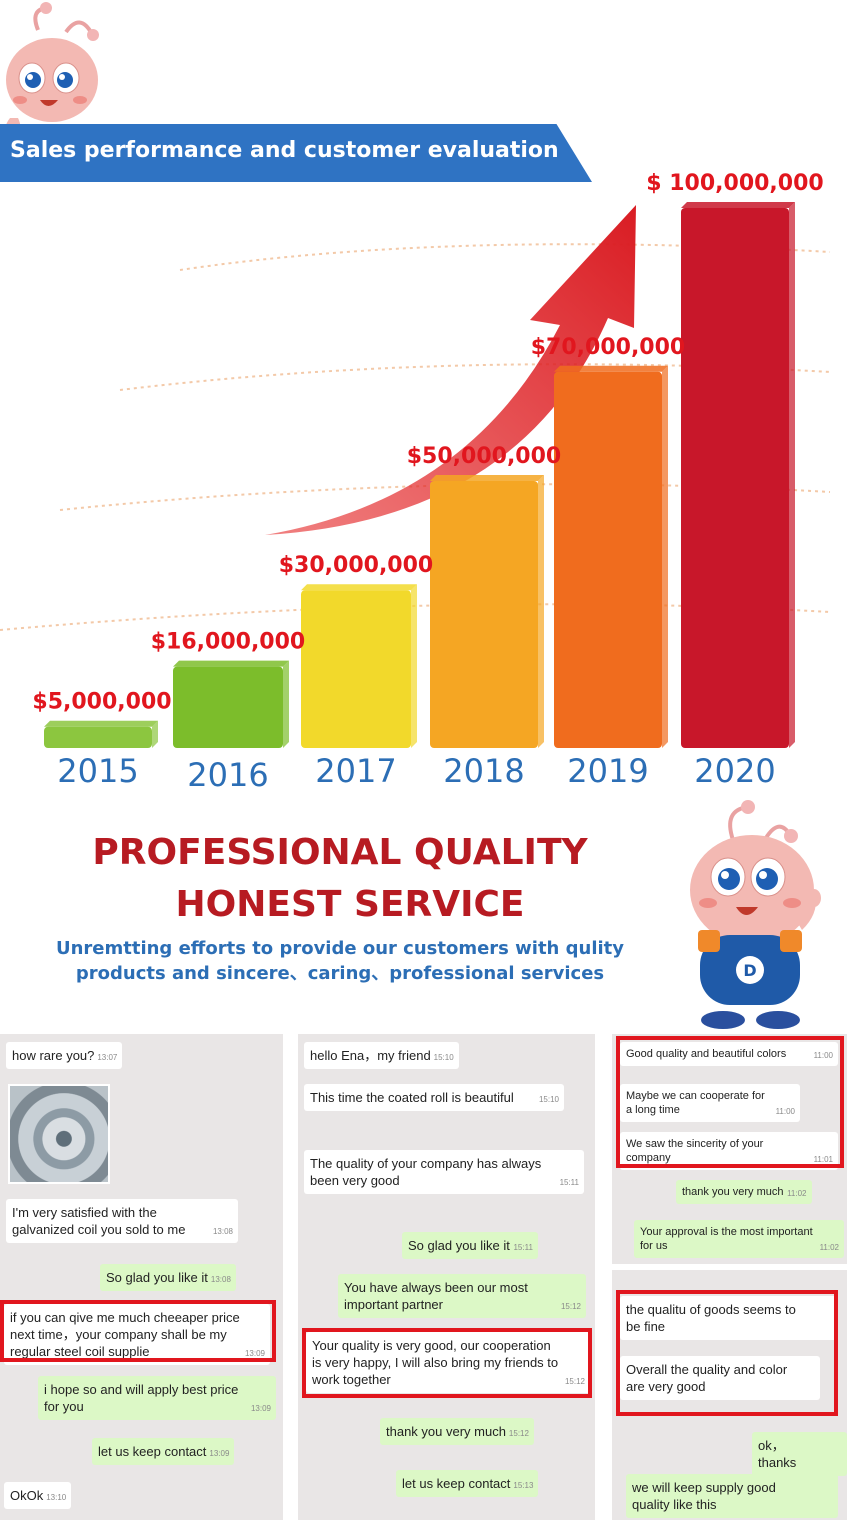 This screenshot has width=850, height=1526. I want to click on value-label-2015: $5,000,000, so click(101, 702).